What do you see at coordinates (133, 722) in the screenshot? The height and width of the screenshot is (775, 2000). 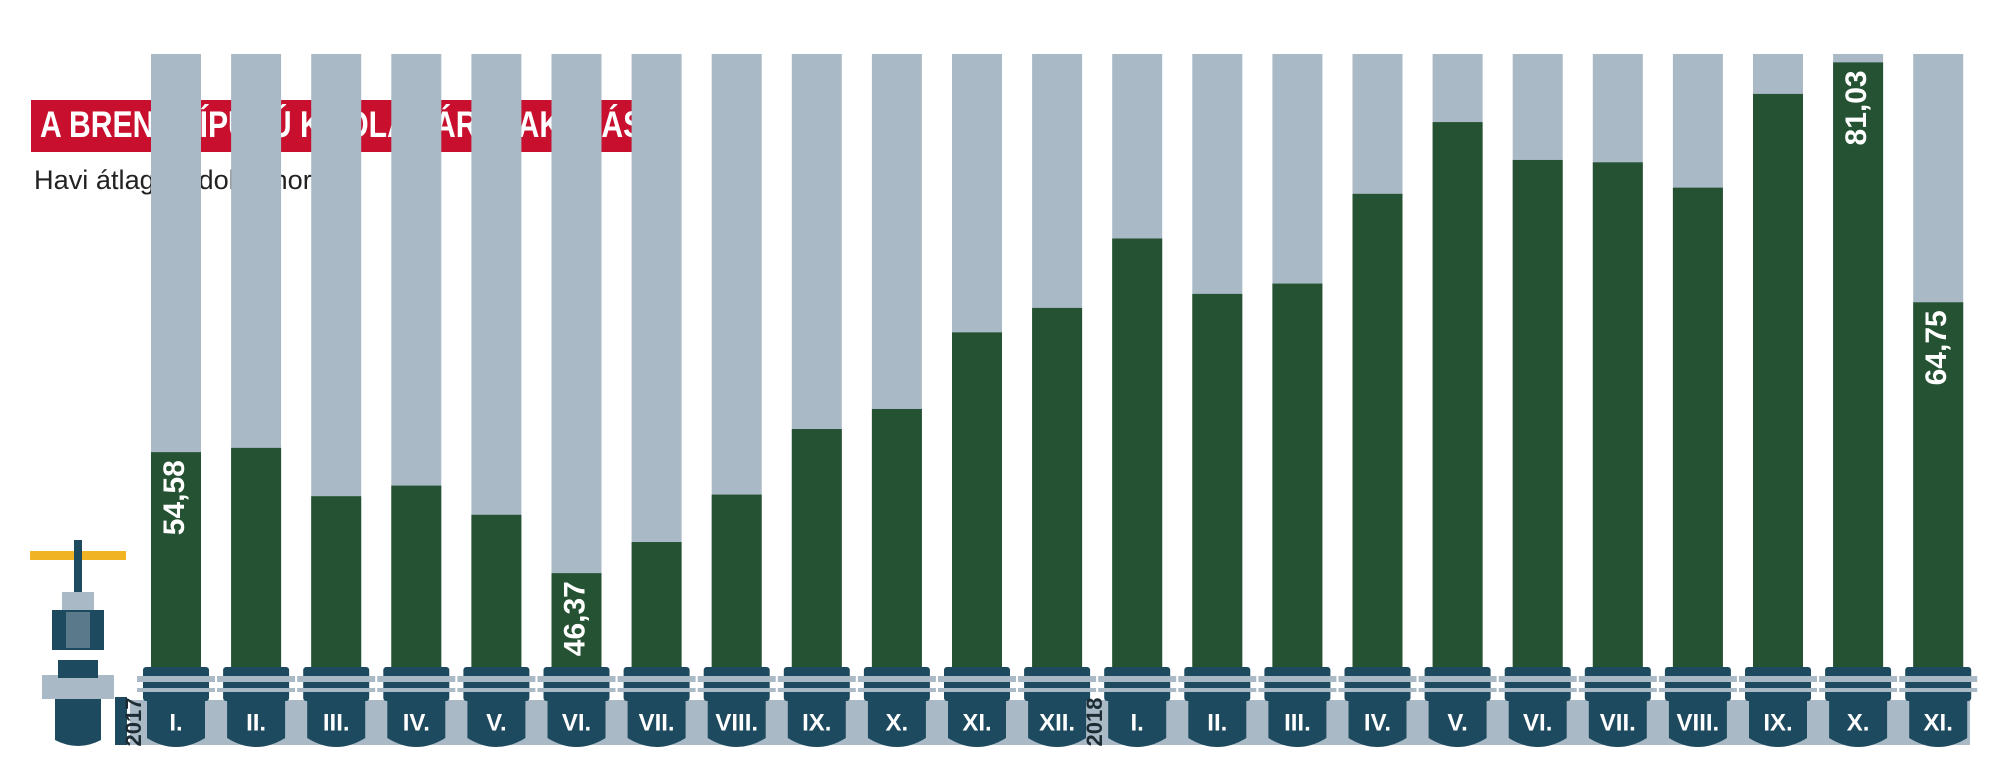 I see `year-label: 2017` at bounding box center [133, 722].